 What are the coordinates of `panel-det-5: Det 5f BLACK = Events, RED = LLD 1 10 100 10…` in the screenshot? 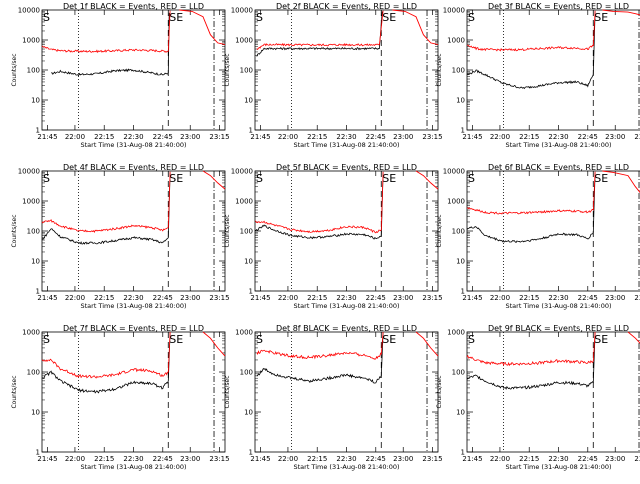 It's located at (333, 236).